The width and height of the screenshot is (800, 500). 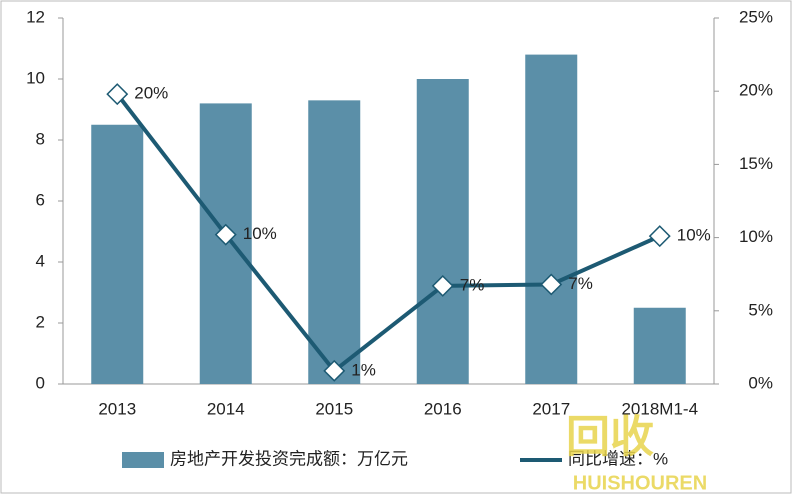 I want to click on x-tick-label: 2018M1-4, so click(x=659, y=408).